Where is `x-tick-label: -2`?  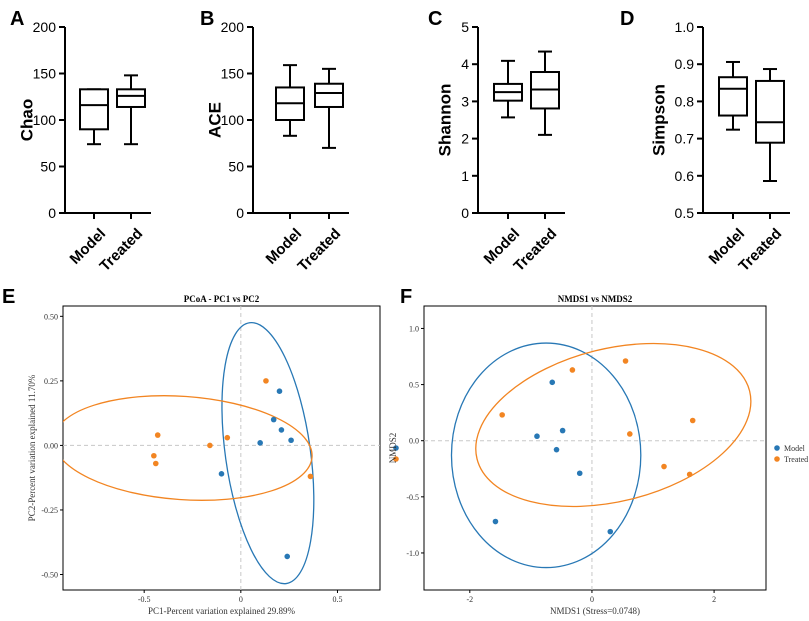
x-tick-label: -2 is located at coordinates (469, 599).